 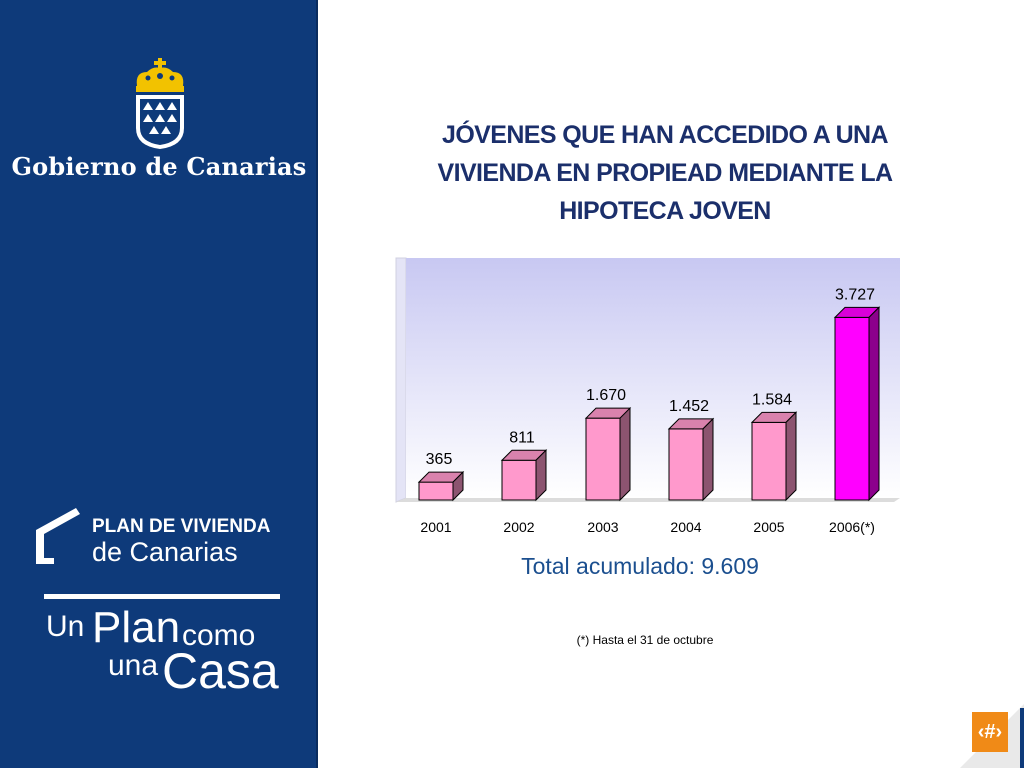 What do you see at coordinates (685, 527) in the screenshot?
I see `x-tick-label: 2004` at bounding box center [685, 527].